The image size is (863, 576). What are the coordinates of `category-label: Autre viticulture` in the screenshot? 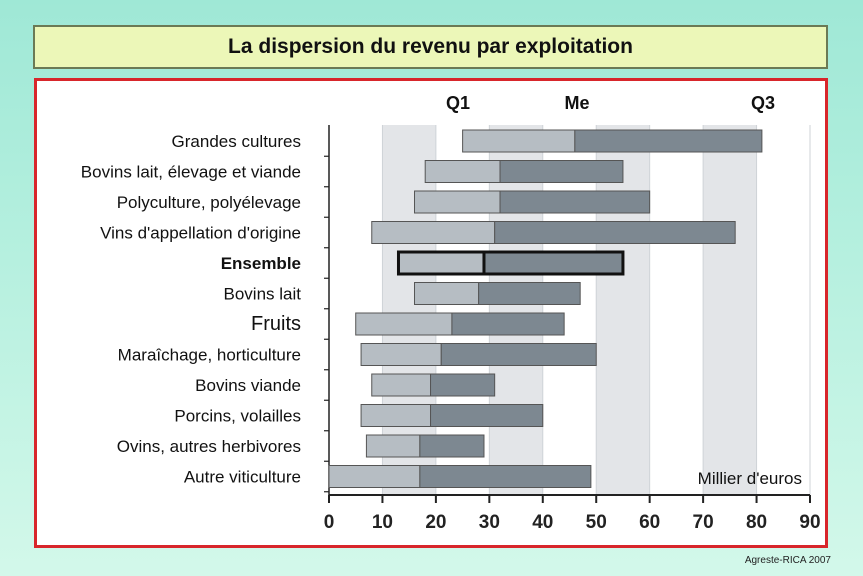 It's located at (242, 477).